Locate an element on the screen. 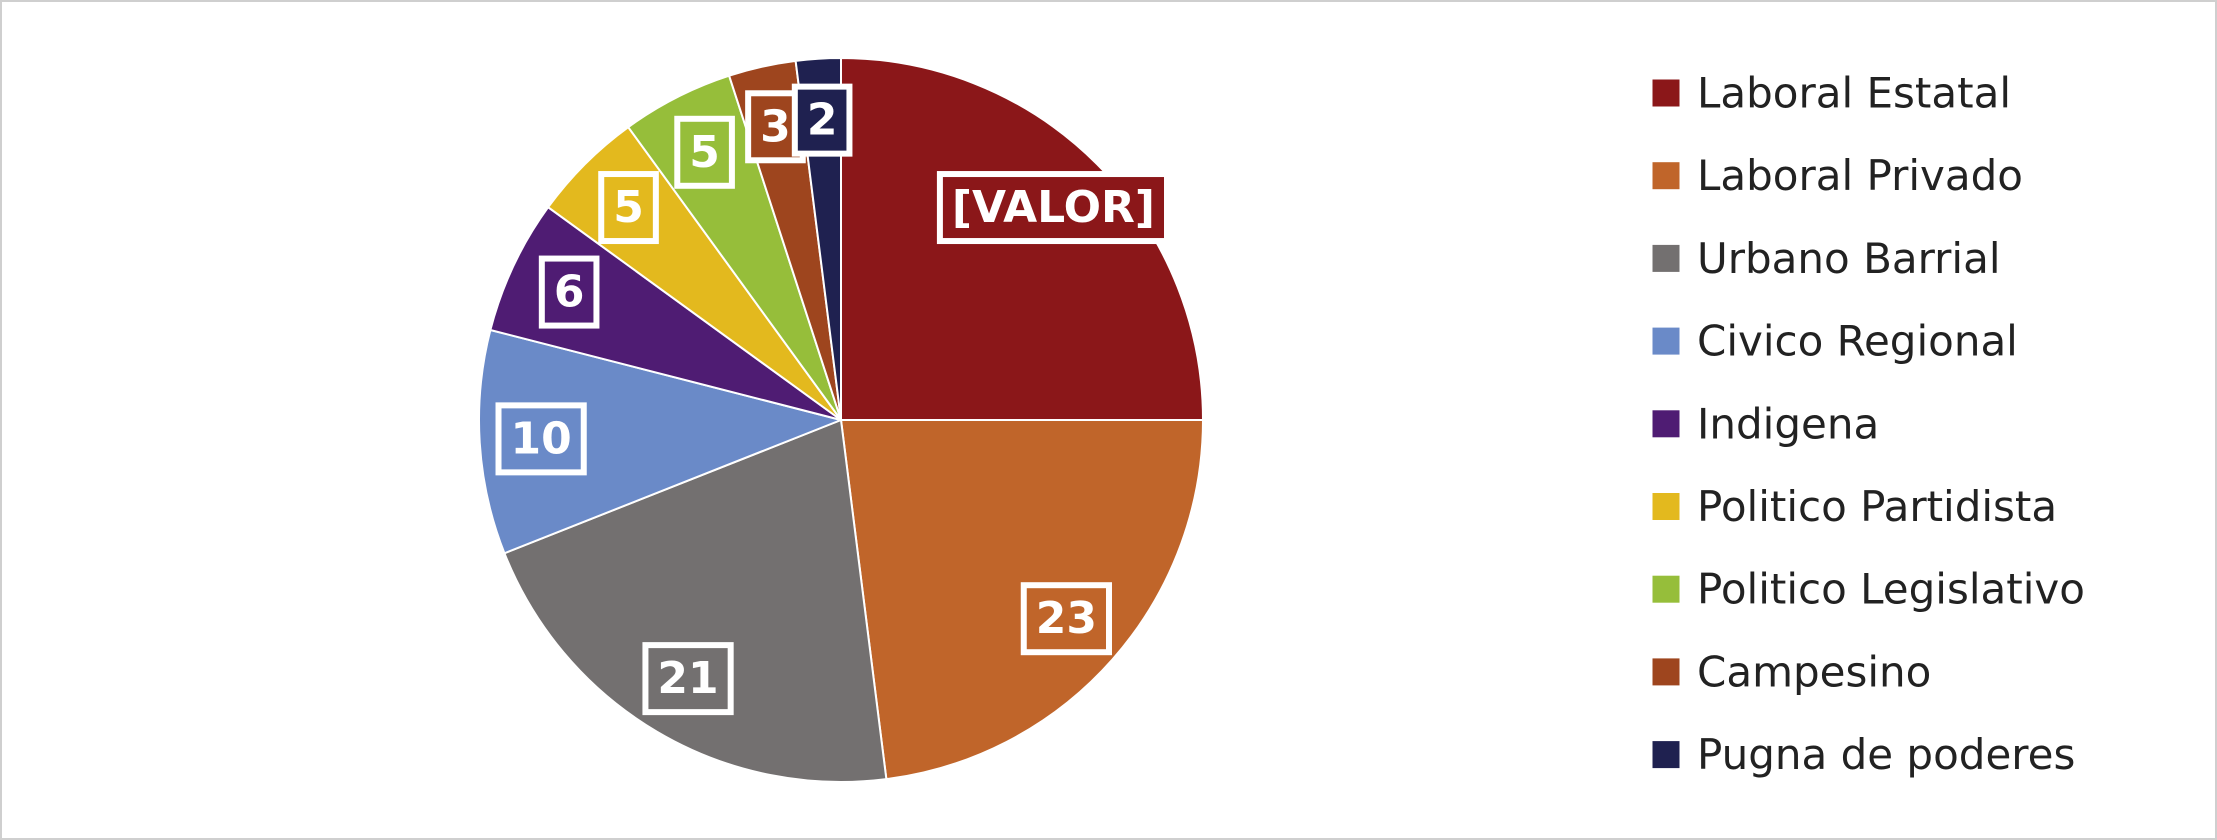  data-label: 6 is located at coordinates (569, 292).